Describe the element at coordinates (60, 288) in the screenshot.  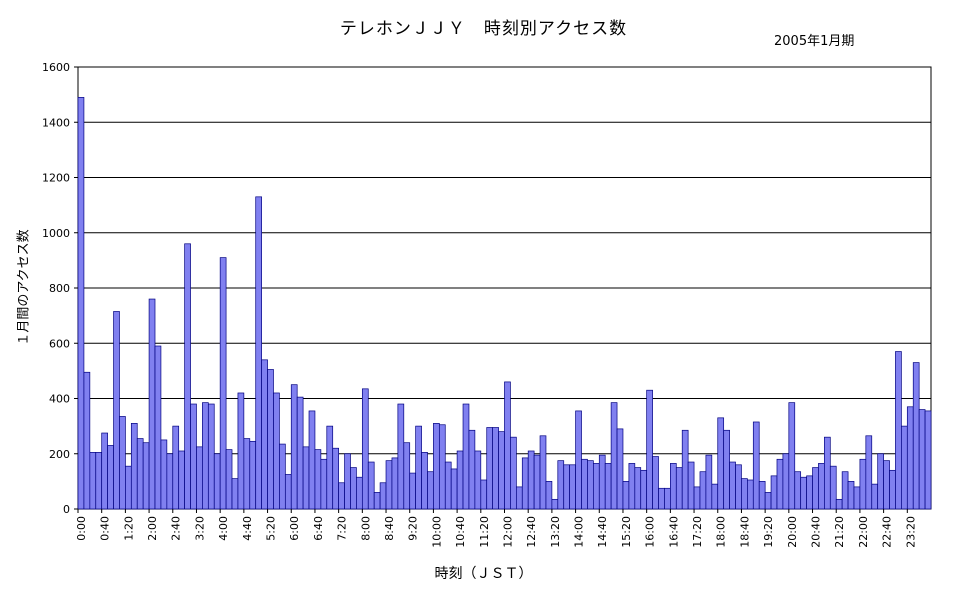
I see `y-ticks: 0 200 400 600 800 1000 1200 1400 1600` at that location.